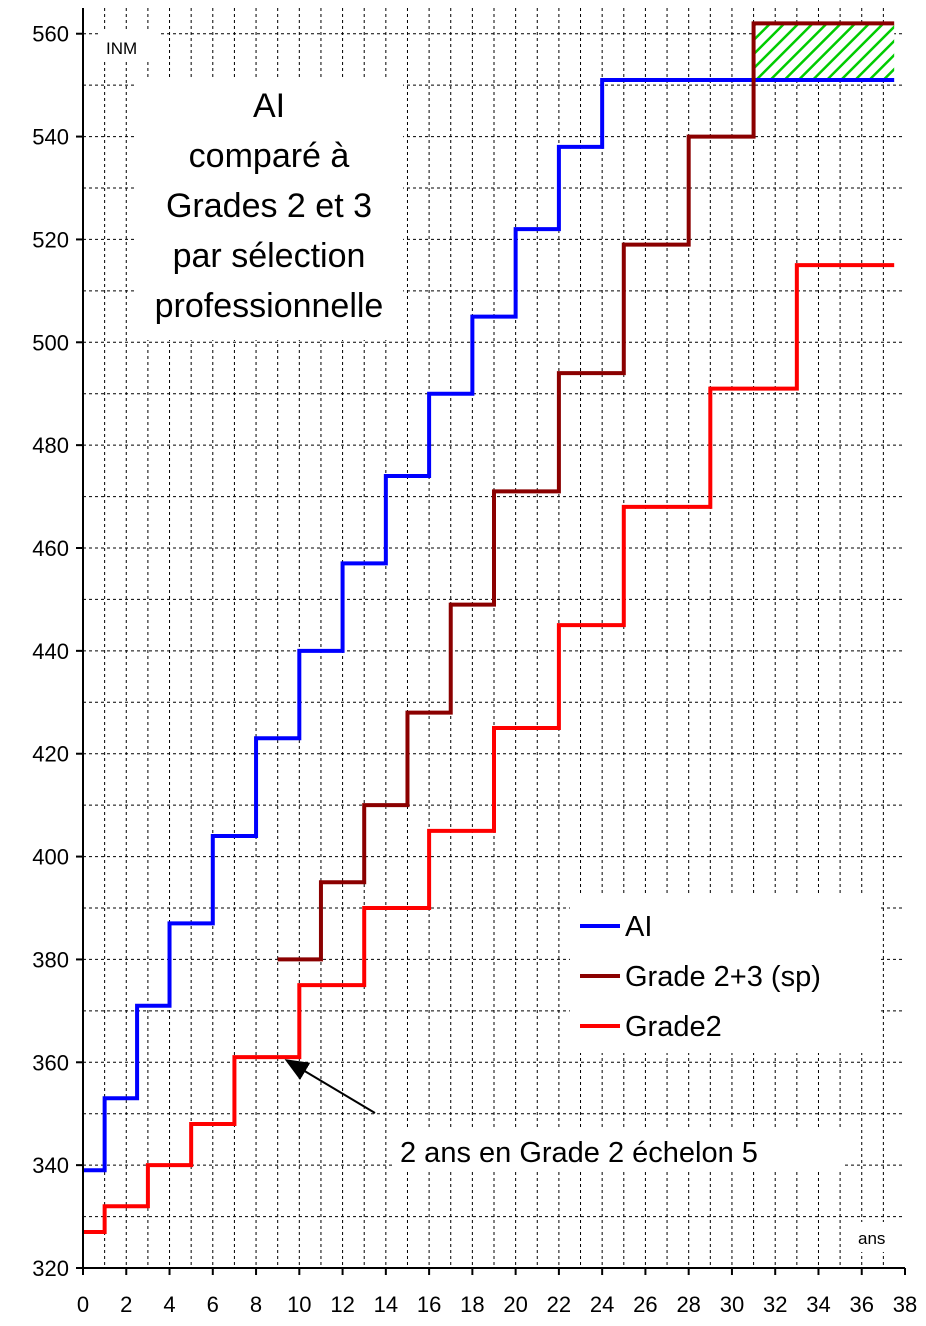  Describe the element at coordinates (579, 1153) in the screenshot. I see `annotation-text: 2 ans en Grade 2 échelon 5` at that location.